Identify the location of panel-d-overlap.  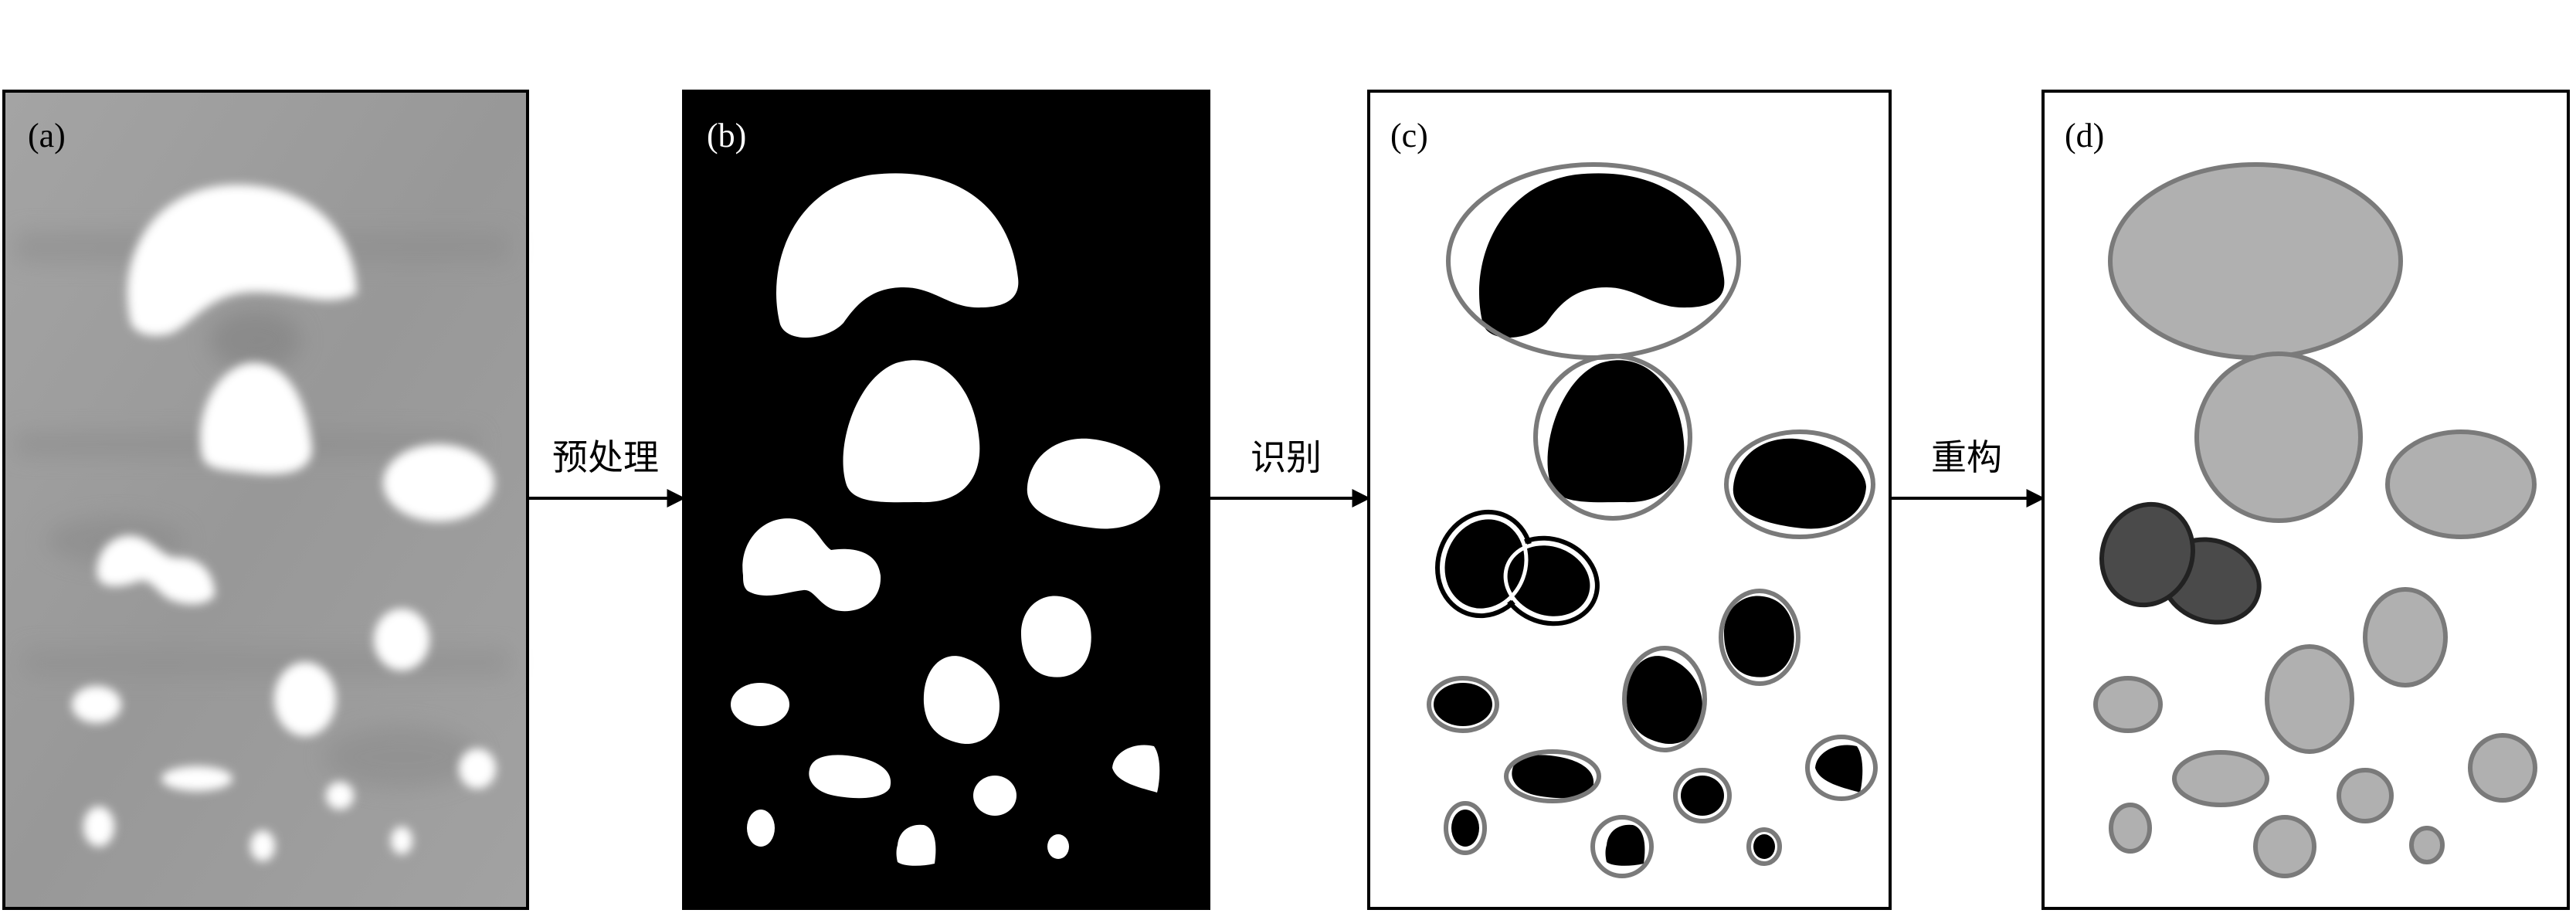
(2180, 563).